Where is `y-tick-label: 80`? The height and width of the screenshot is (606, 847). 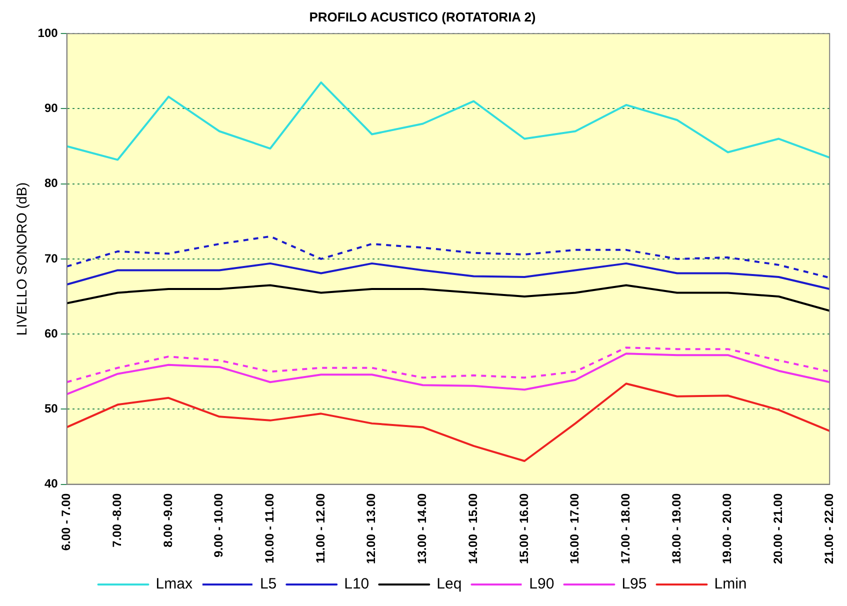
y-tick-label: 80 is located at coordinates (51, 183).